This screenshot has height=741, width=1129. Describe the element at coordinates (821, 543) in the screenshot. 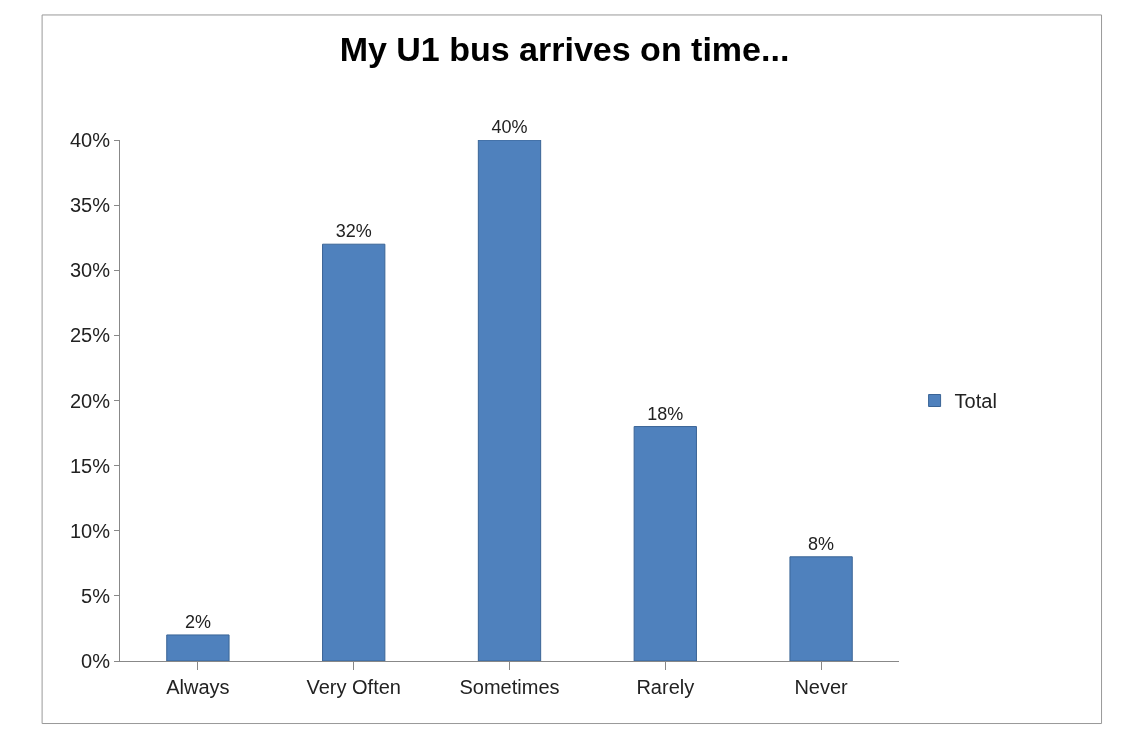

I see `data-label: 8%` at that location.